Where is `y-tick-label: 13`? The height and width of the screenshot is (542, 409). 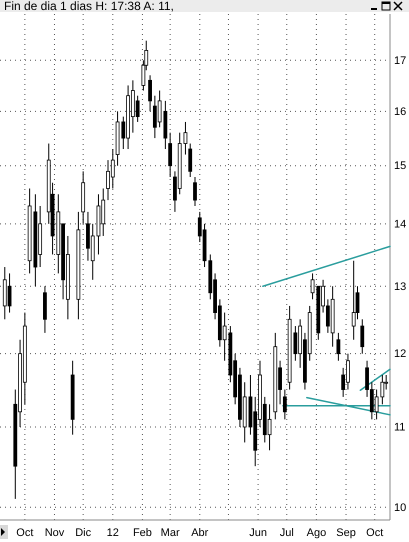 y-tick-label: 13 is located at coordinates (400, 286).